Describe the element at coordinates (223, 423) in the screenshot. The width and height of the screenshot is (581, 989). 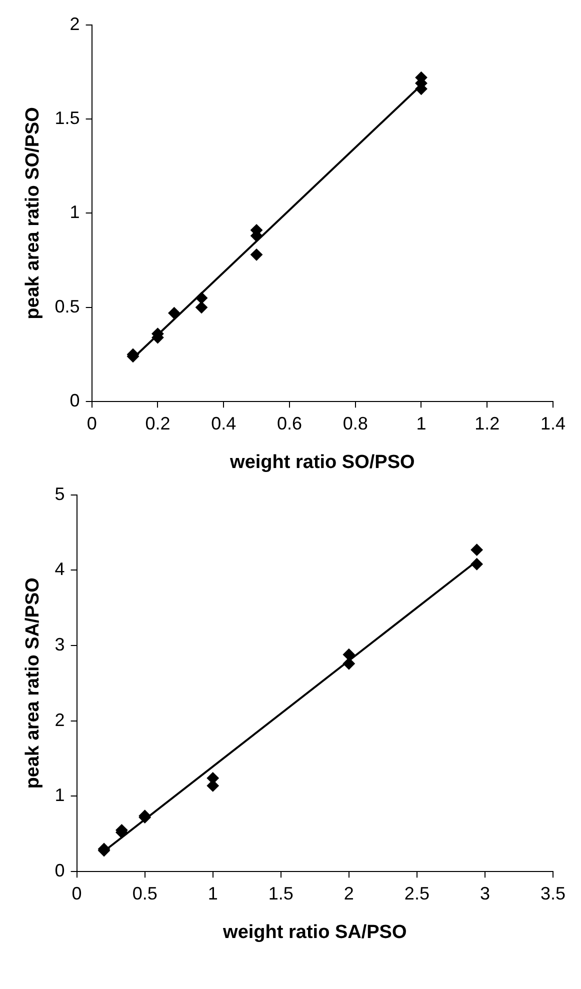
I see `x-tick-label: 0.4` at that location.